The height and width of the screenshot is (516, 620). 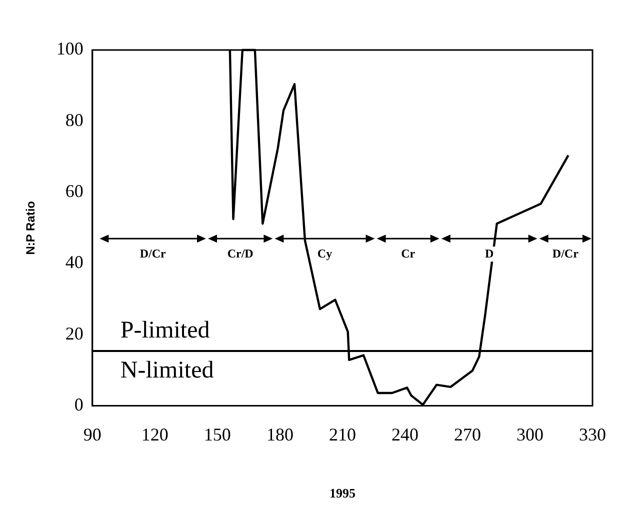 I want to click on annotation: P-limited, so click(x=165, y=330).